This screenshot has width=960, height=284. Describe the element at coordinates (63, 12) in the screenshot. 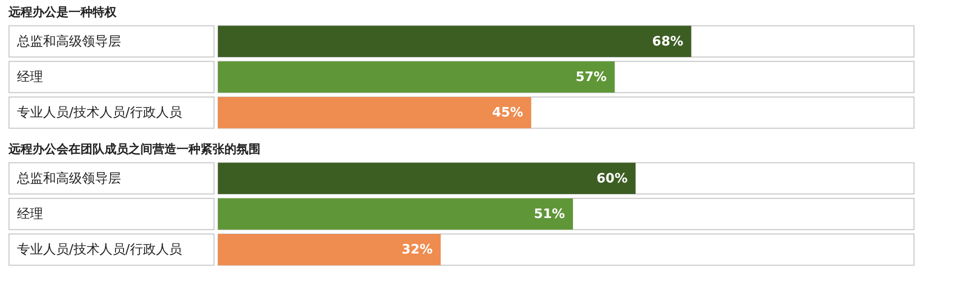

I see `text: 远程办公是一种特权` at that location.